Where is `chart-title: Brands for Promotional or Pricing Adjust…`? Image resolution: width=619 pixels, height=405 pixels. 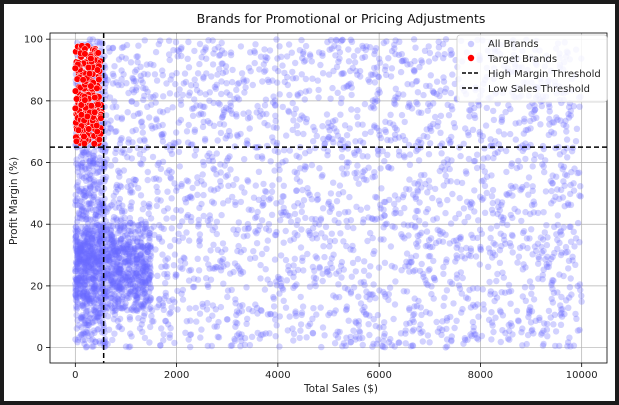 chart-title: Brands for Promotional or Pricing Adjust… is located at coordinates (341, 18).